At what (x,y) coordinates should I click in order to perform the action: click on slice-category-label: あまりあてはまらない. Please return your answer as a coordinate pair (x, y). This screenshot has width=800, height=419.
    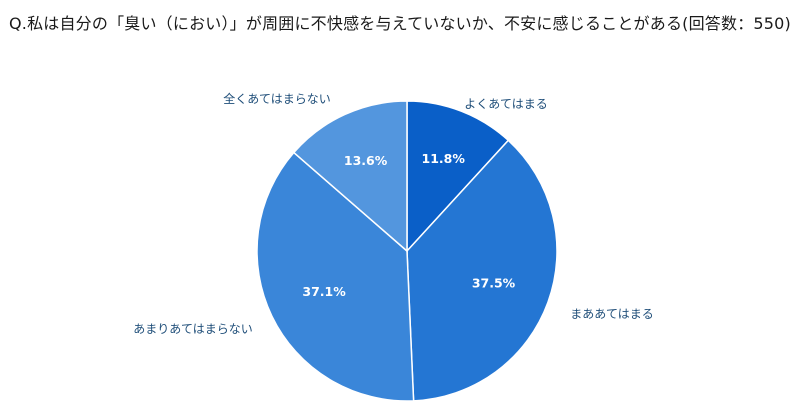
    Looking at the image, I should click on (193, 329).